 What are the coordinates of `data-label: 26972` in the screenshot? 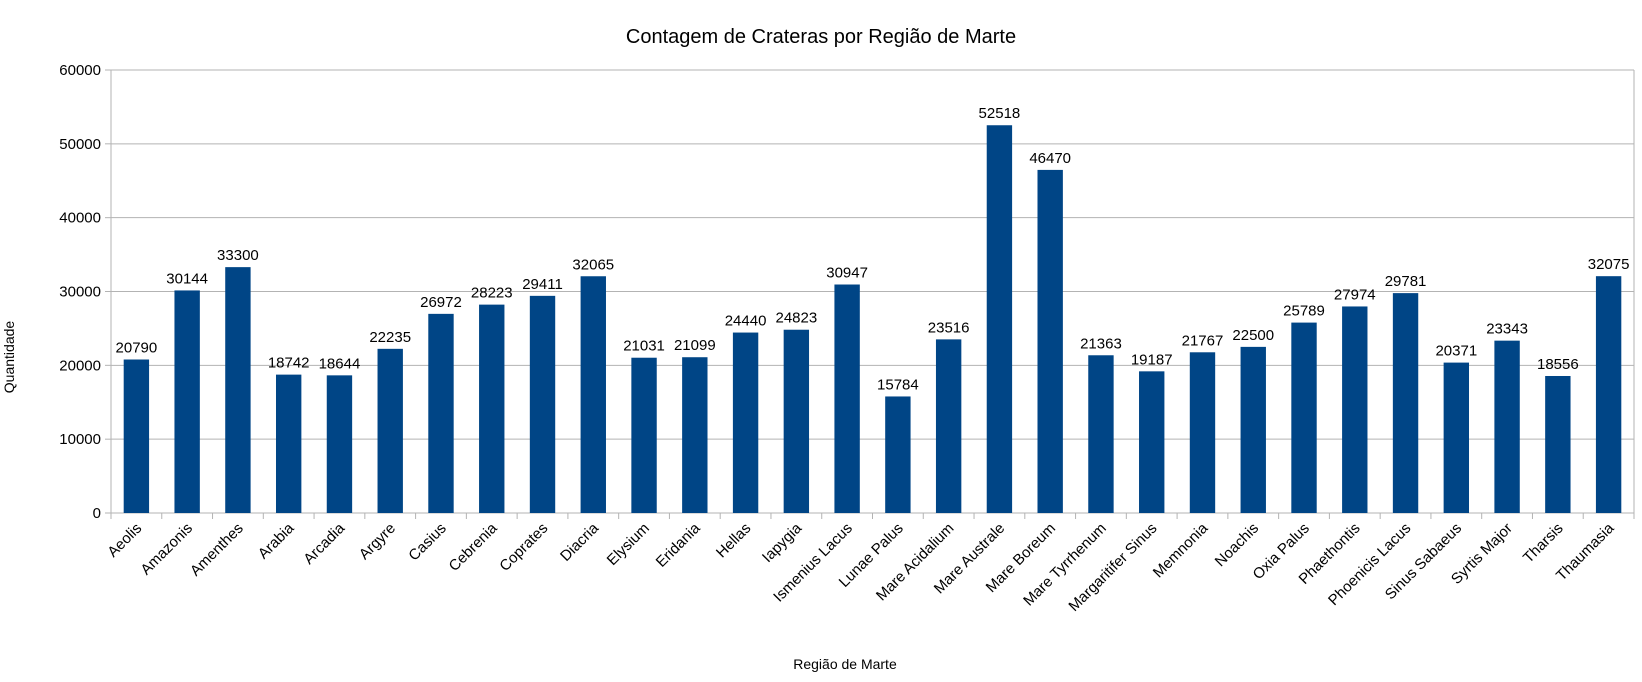 It's located at (441, 302).